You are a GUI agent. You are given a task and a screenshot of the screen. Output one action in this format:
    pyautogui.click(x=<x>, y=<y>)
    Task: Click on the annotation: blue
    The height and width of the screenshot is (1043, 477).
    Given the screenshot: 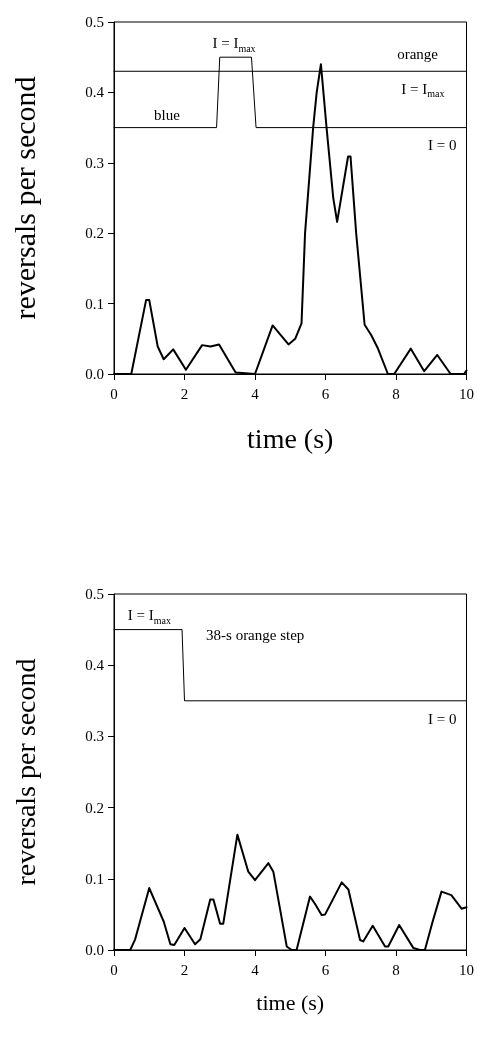 What is the action you would take?
    pyautogui.click(x=167, y=115)
    